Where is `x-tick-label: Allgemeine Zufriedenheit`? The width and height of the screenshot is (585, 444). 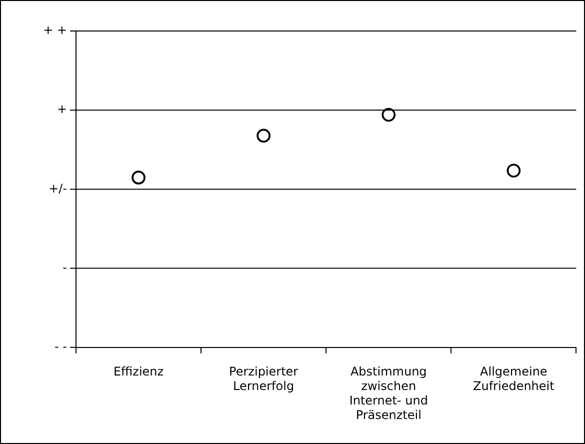 x-tick-label: Allgemeine Zufriedenheit is located at coordinates (514, 379).